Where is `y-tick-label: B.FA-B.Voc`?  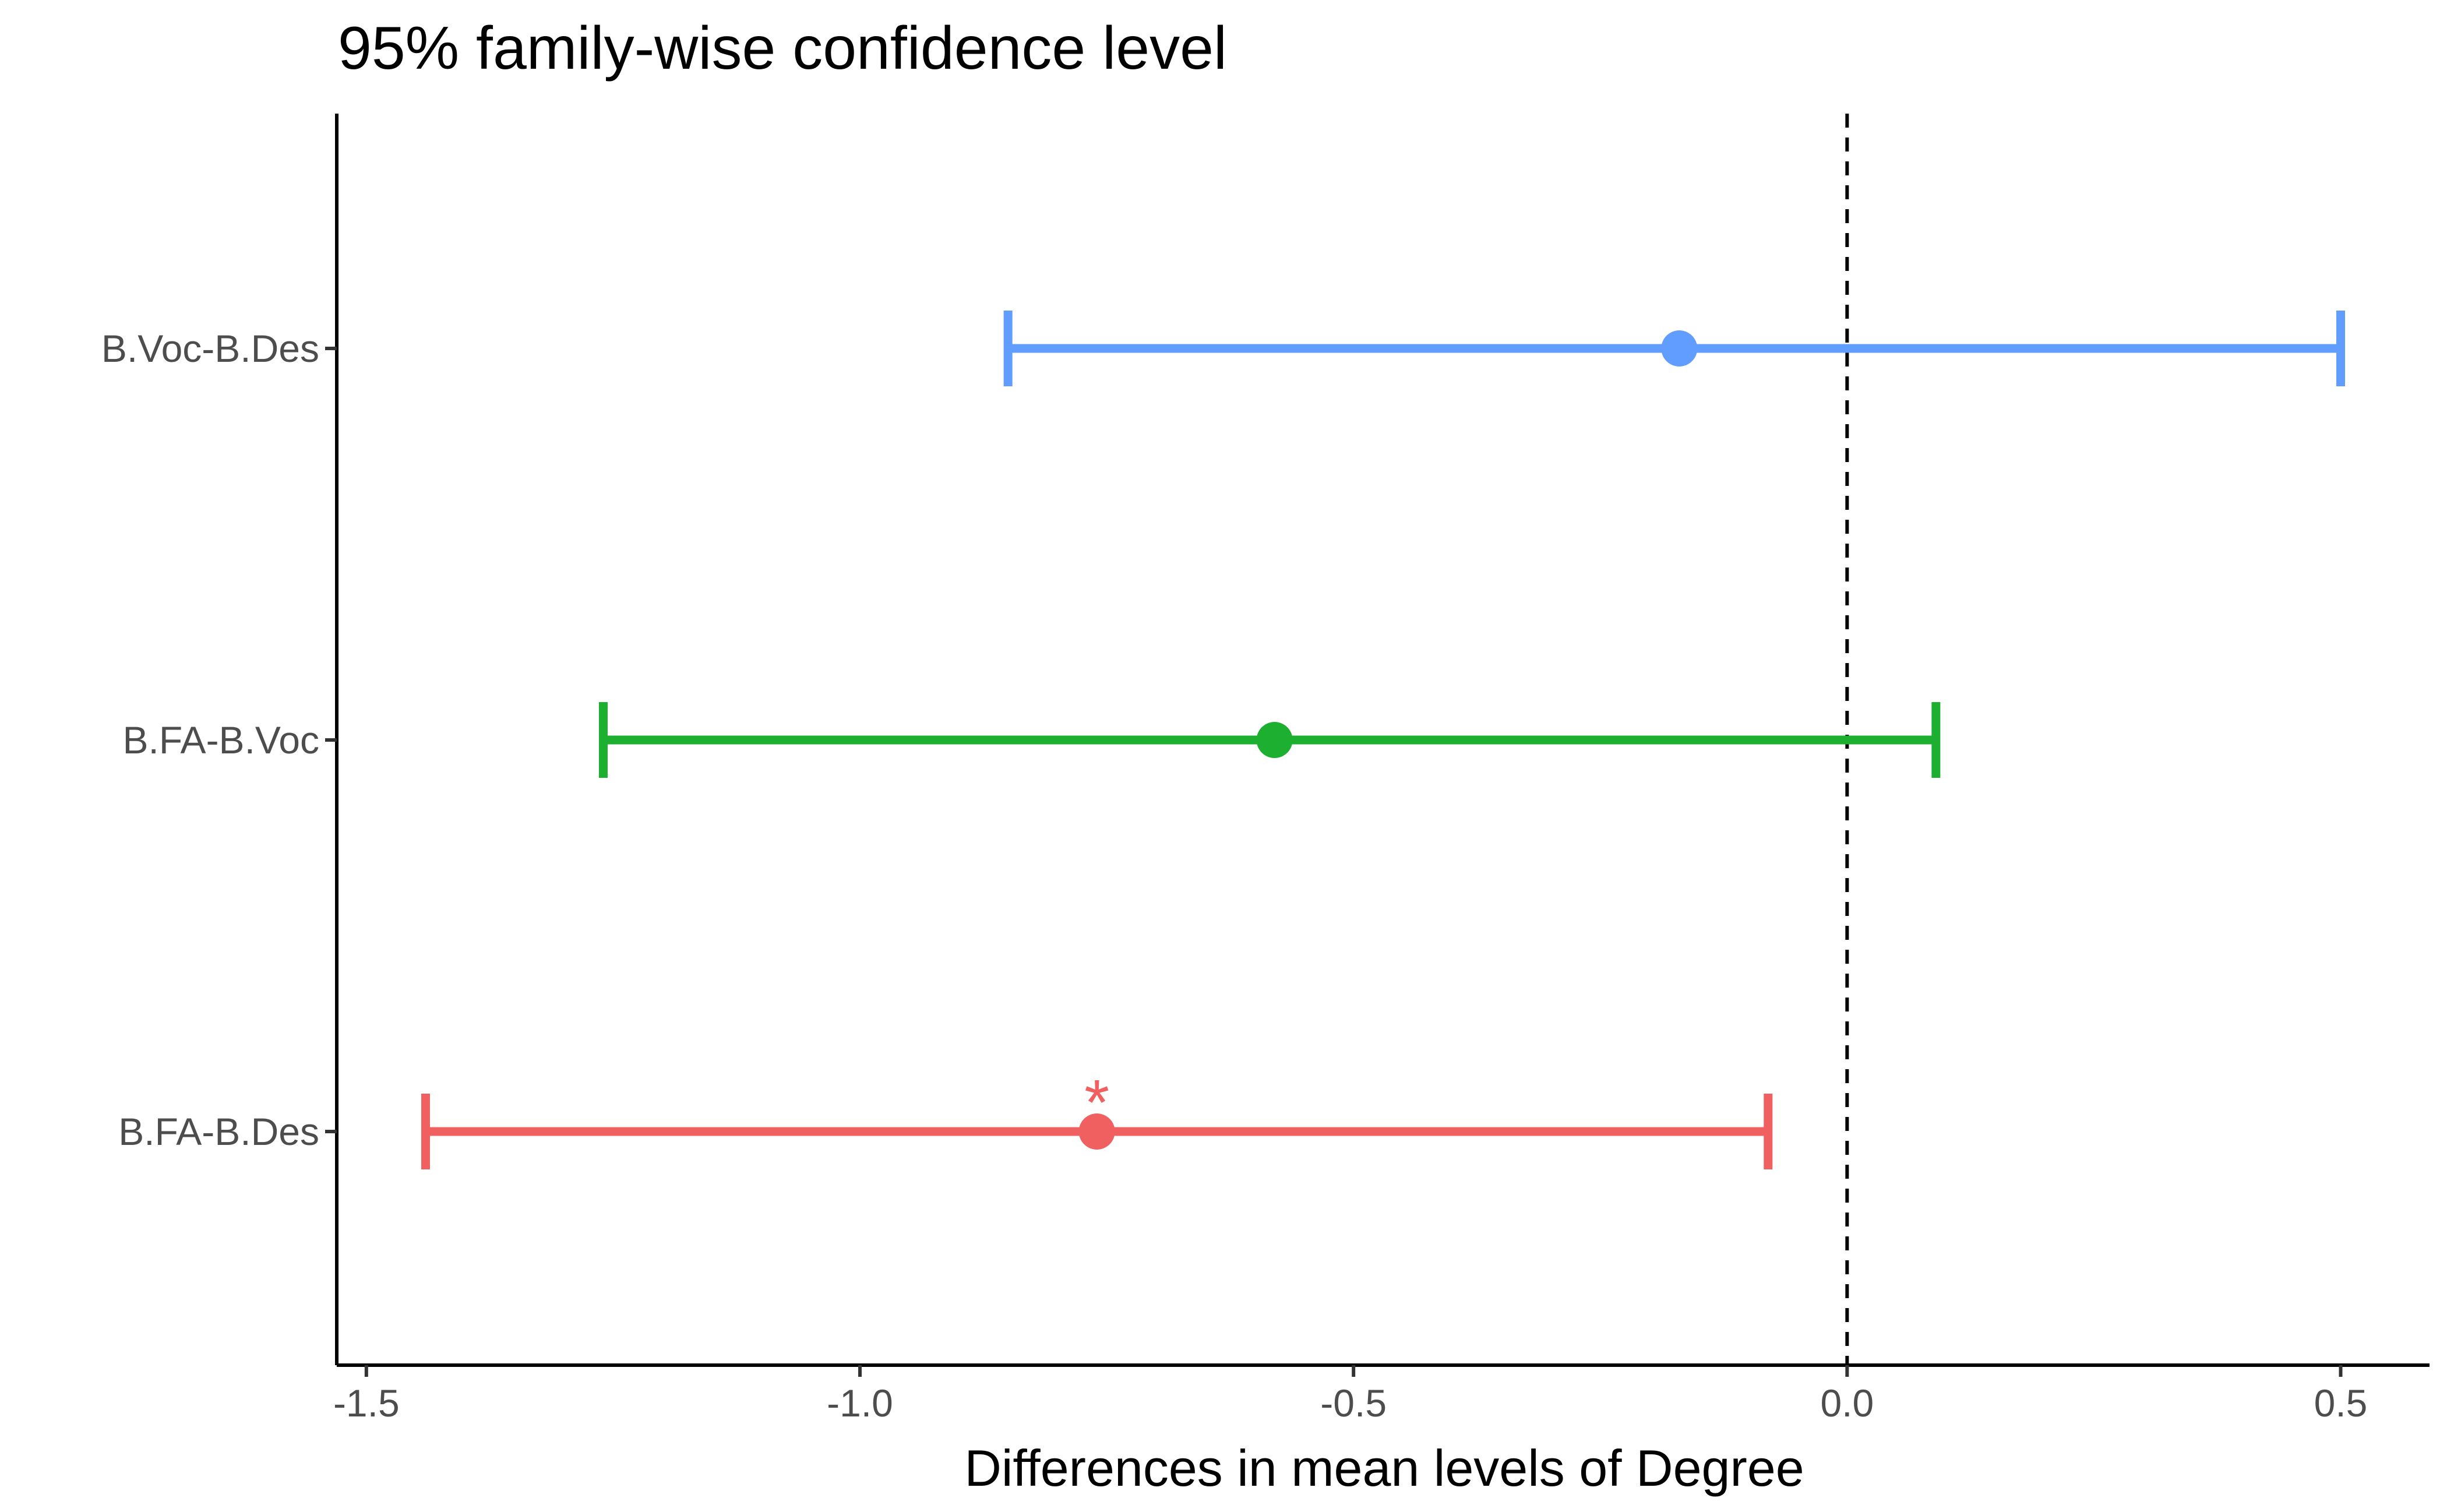
y-tick-label: B.FA-B.Voc is located at coordinates (221, 740).